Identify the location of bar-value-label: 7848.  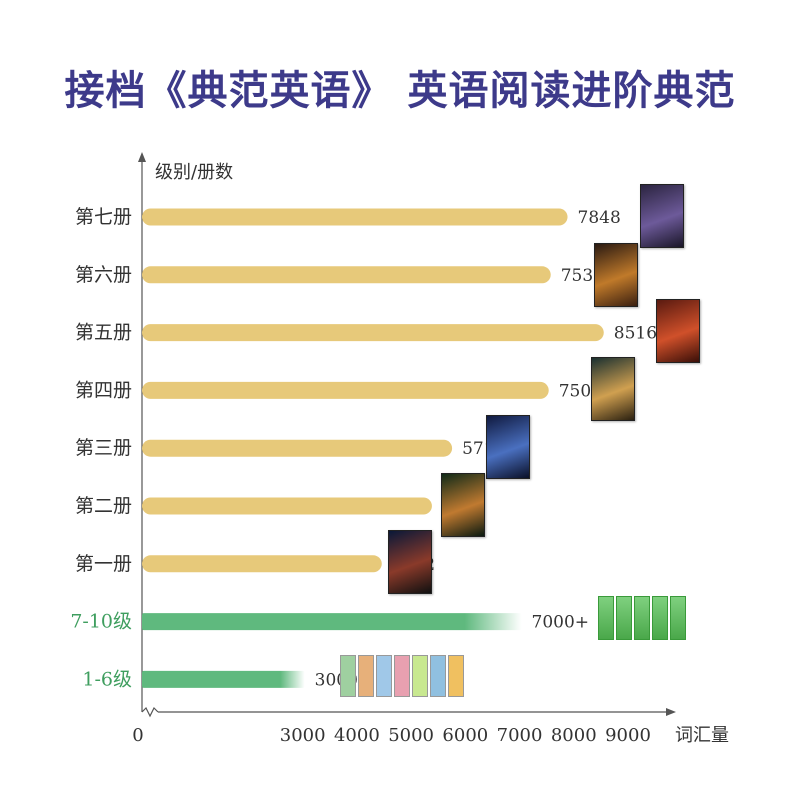
(599, 218).